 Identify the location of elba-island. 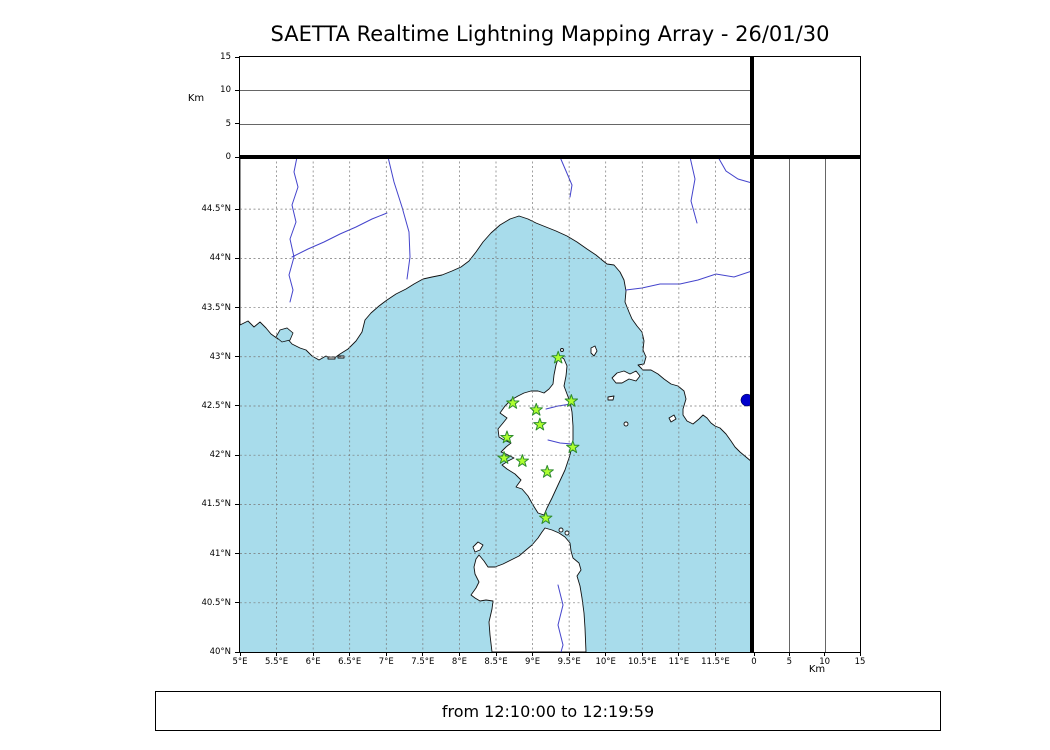
(626, 377).